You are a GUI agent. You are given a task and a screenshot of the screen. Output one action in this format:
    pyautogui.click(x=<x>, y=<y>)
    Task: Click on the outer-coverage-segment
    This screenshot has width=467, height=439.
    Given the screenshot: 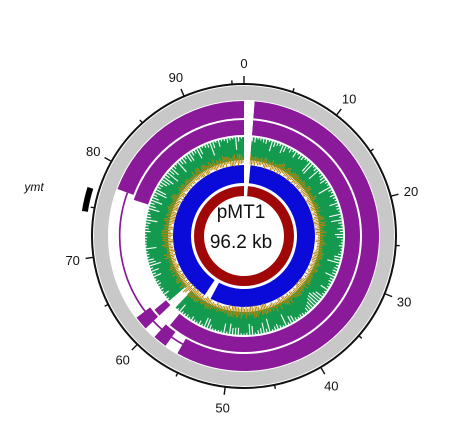 What is the action you would take?
    pyautogui.click(x=165, y=335)
    